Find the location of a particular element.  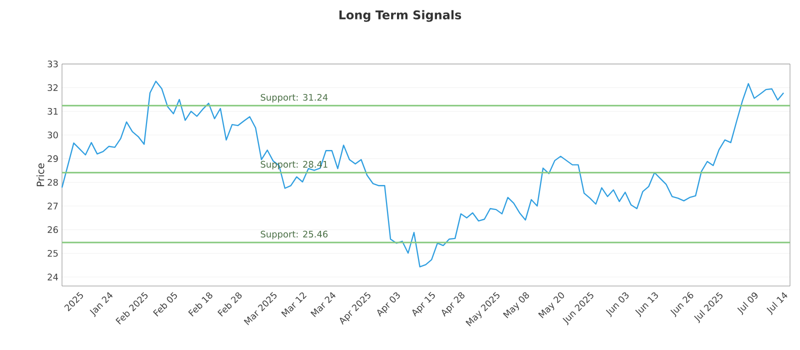

y-tick-label: 29 is located at coordinates (53, 158).